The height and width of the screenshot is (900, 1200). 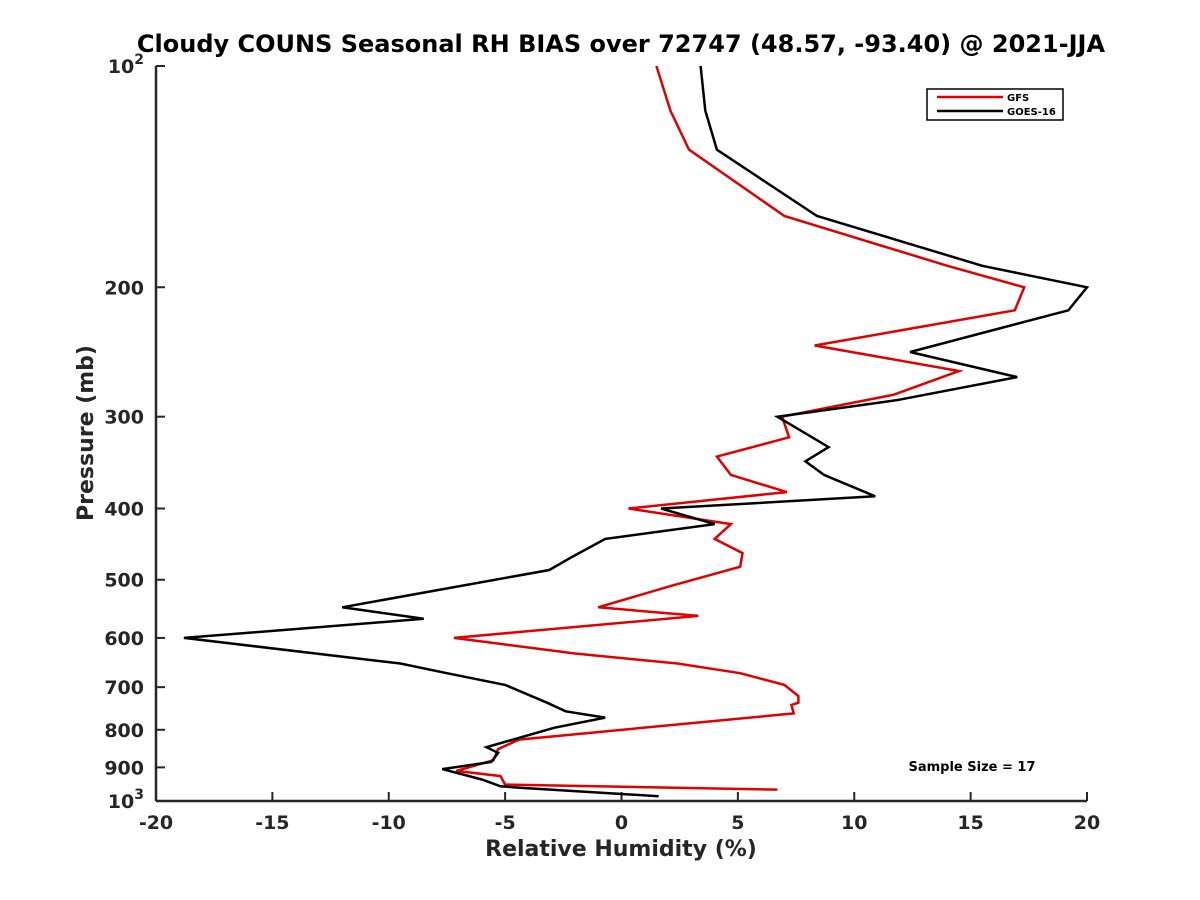 What do you see at coordinates (1087, 823) in the screenshot?
I see `x-tick-label: 20` at bounding box center [1087, 823].